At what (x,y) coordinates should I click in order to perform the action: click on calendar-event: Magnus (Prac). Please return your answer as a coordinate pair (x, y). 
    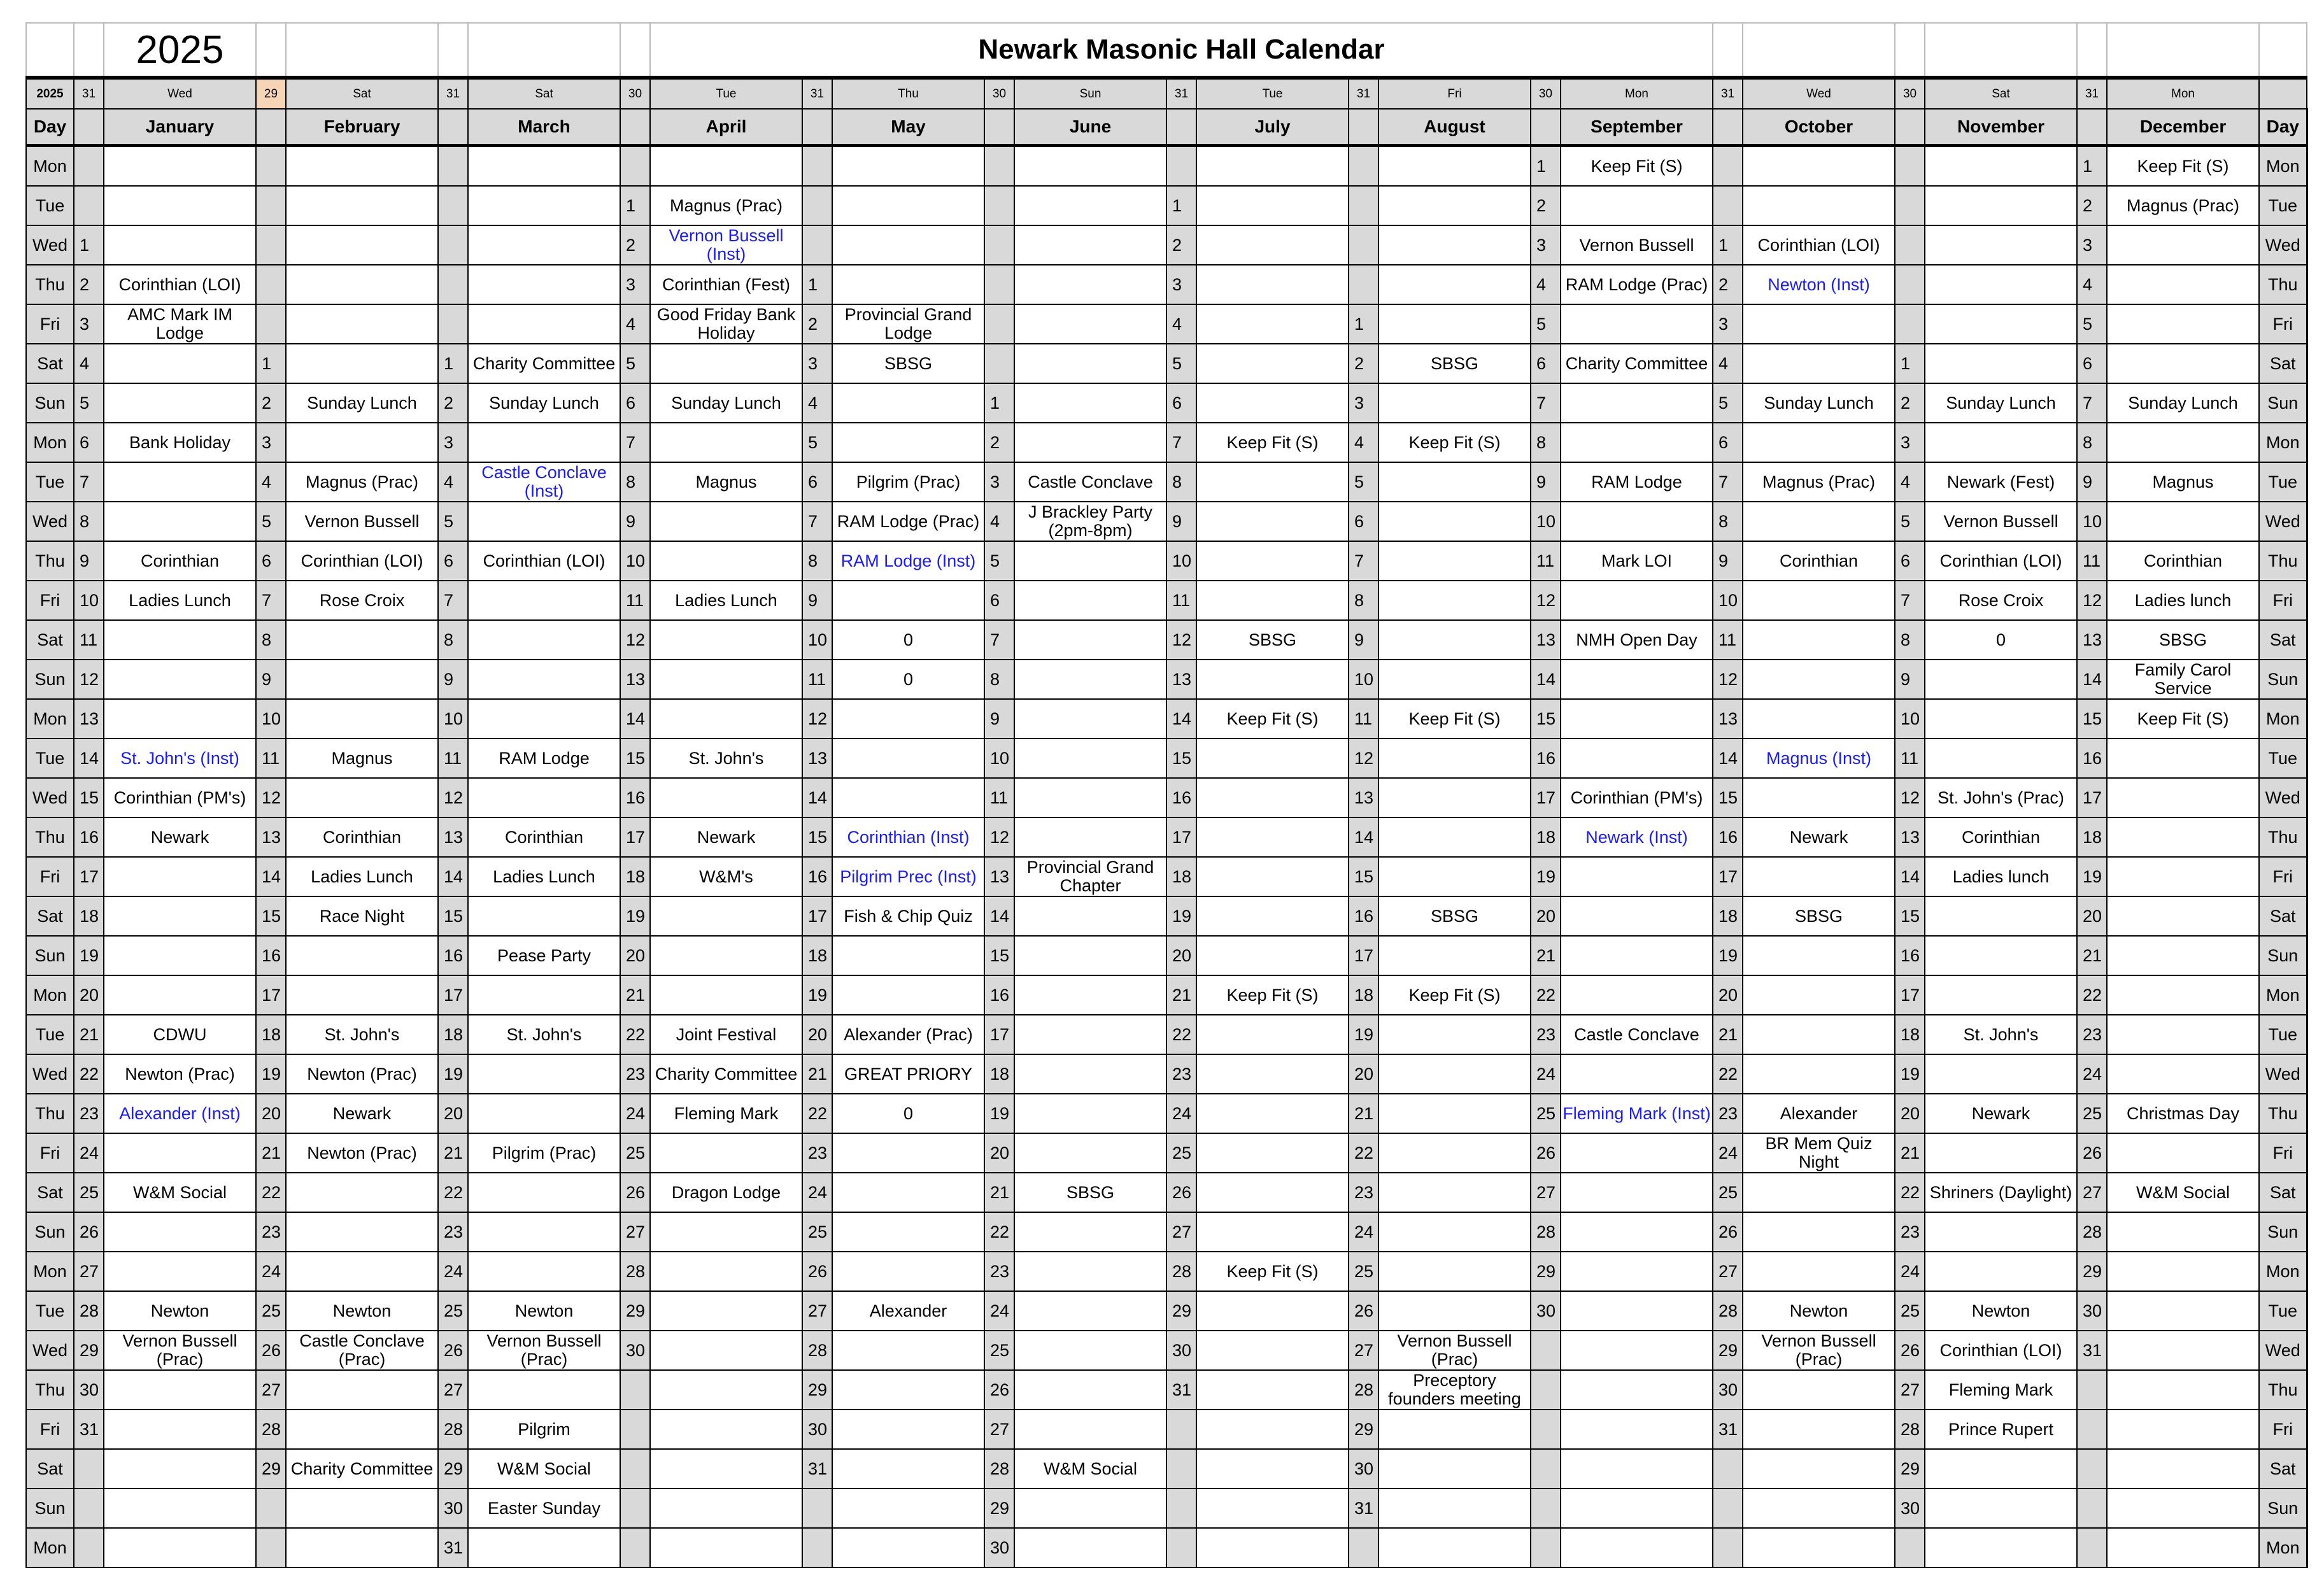
    Looking at the image, I should click on (2183, 205).